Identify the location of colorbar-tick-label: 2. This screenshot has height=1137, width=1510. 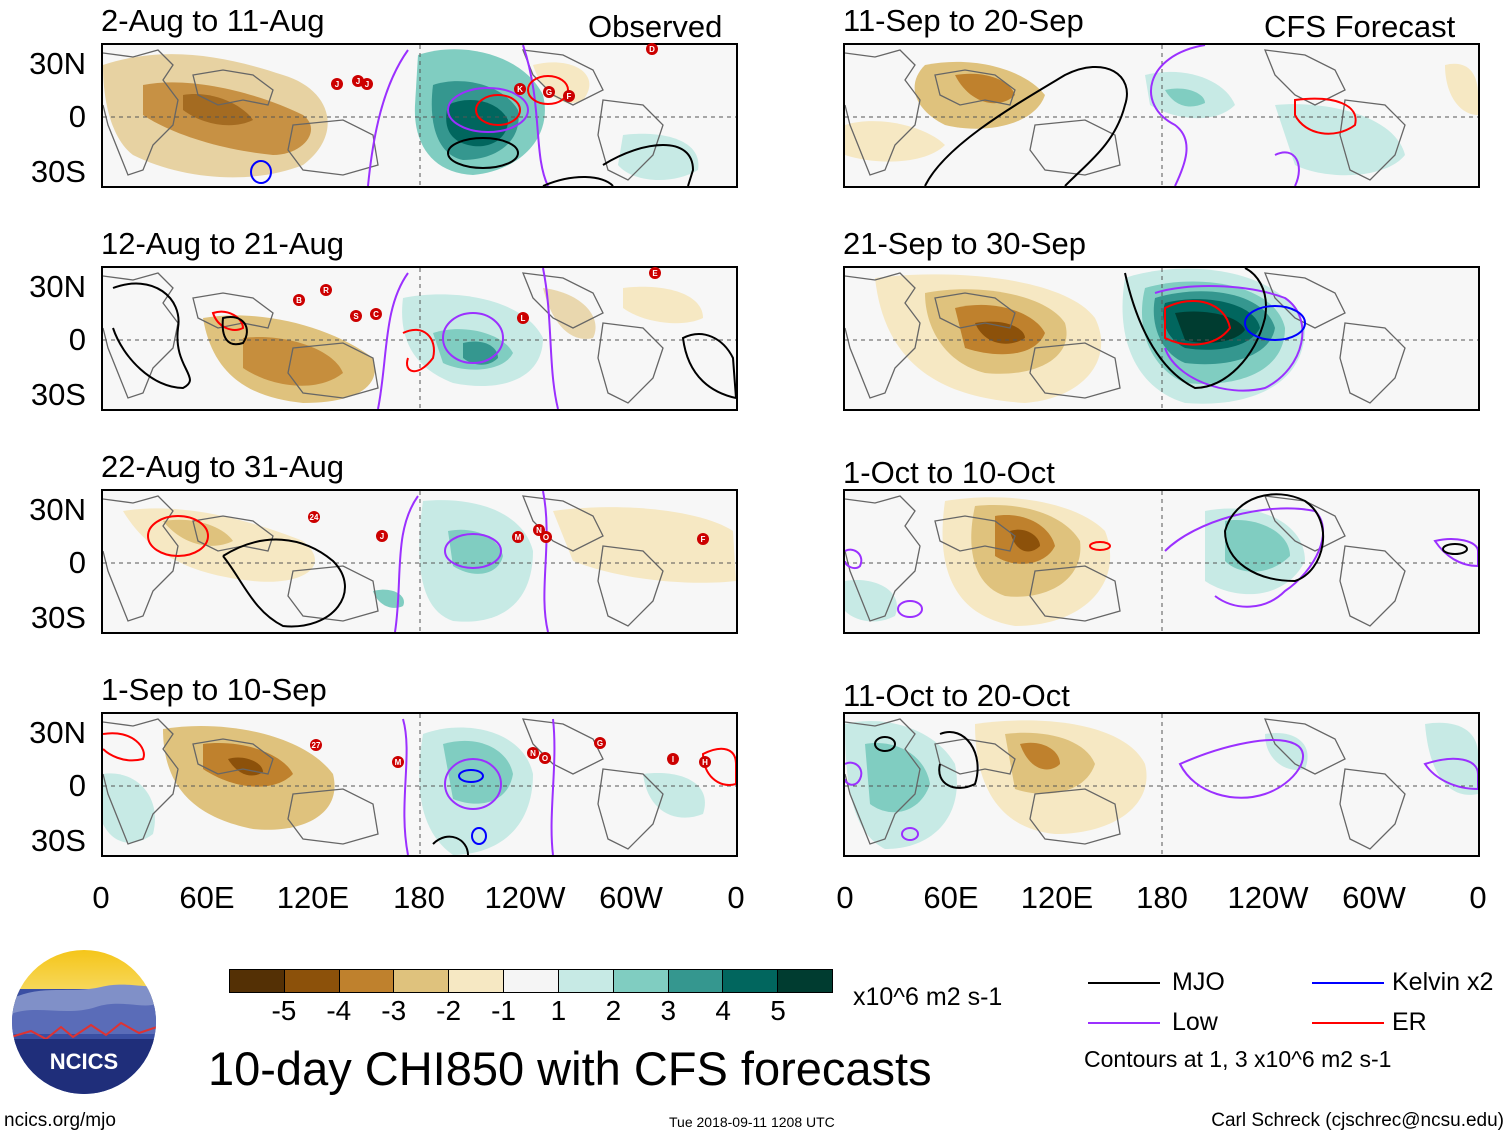
(613, 1010).